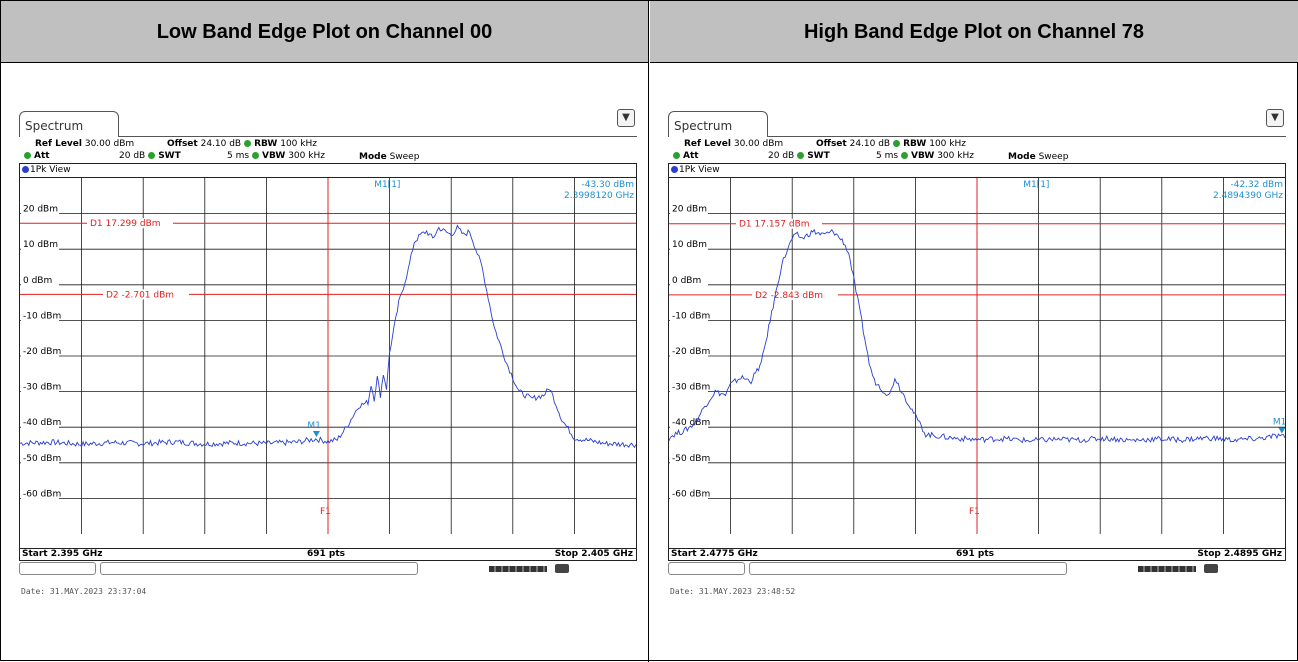  I want to click on y-tick-label: 20 dBm, so click(689, 210).